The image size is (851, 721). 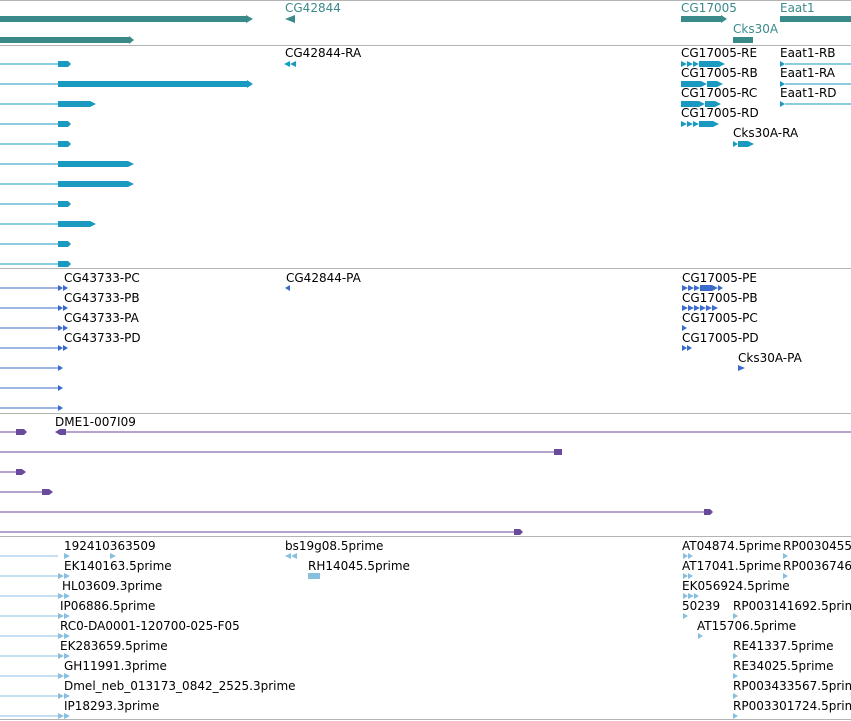 What do you see at coordinates (731, 546) in the screenshot?
I see `est-label: AT04874.5prime` at bounding box center [731, 546].